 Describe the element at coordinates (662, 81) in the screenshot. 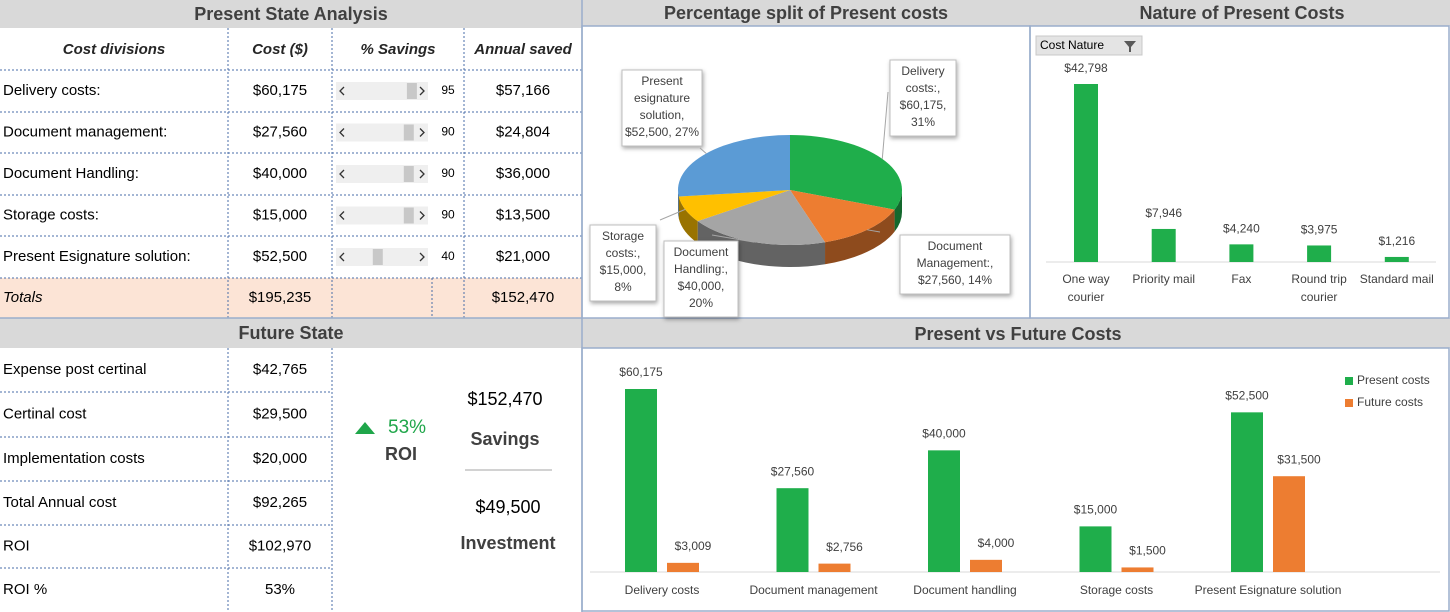

I see `label-line: Present` at that location.